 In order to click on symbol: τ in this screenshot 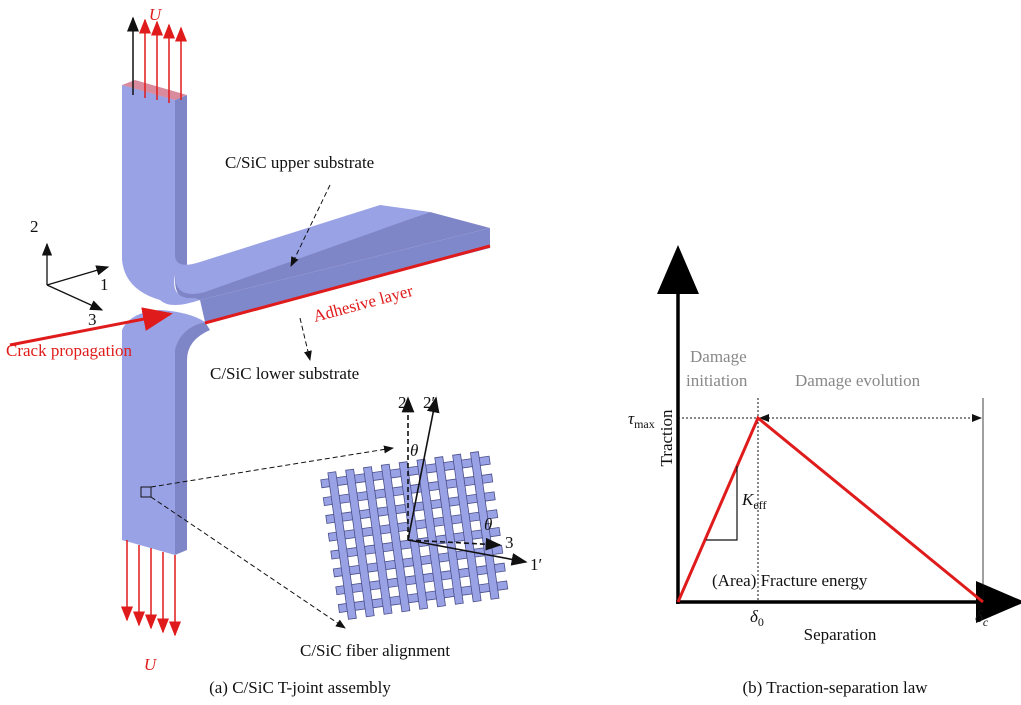, I will do `click(631, 418)`.